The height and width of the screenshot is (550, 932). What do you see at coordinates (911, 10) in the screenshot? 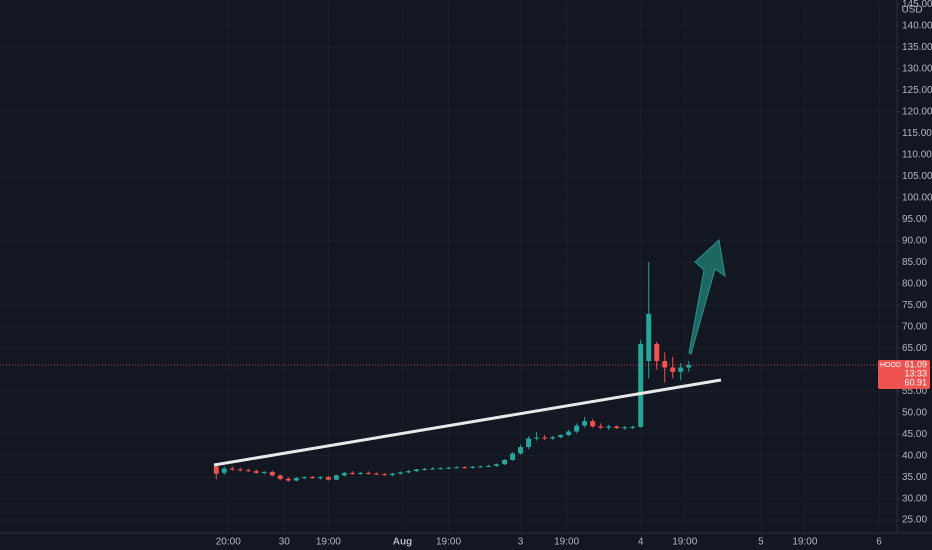
I see `currency: USD` at bounding box center [911, 10].